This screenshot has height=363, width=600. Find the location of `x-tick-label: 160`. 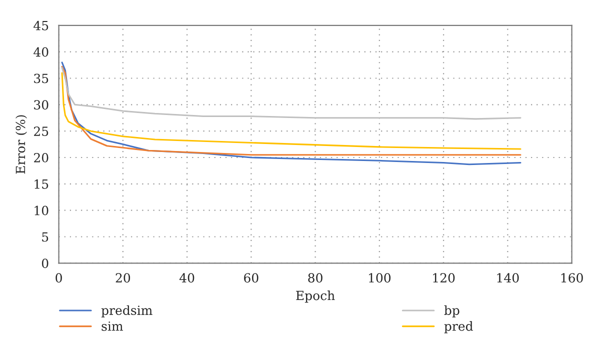

x-tick-label: 160 is located at coordinates (572, 278).